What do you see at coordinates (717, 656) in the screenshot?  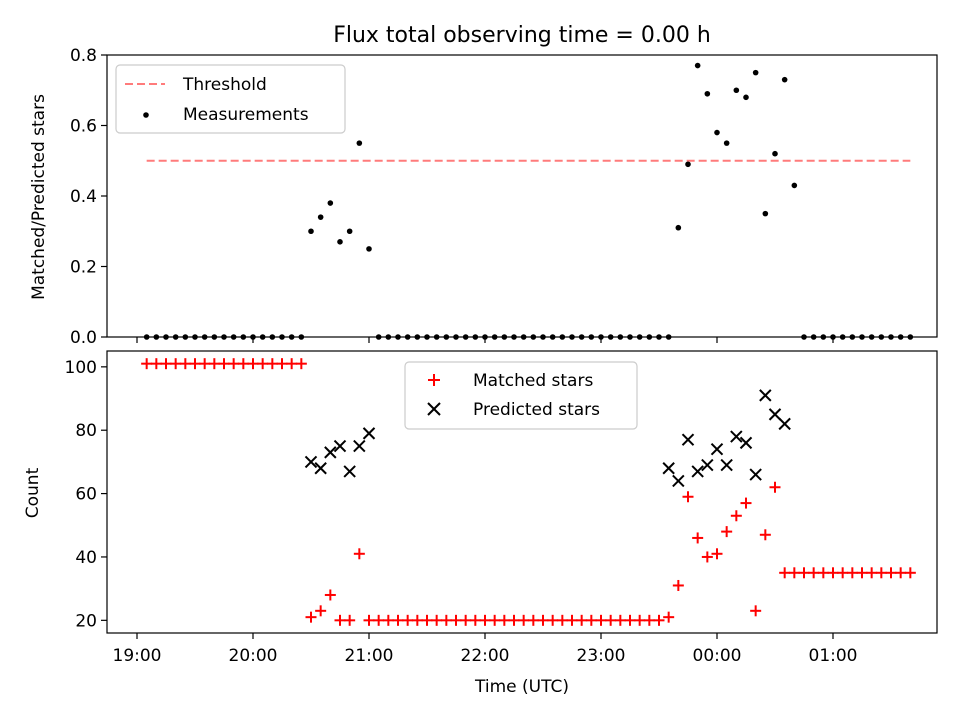 I see `x-tick-label: 00:00` at bounding box center [717, 656].